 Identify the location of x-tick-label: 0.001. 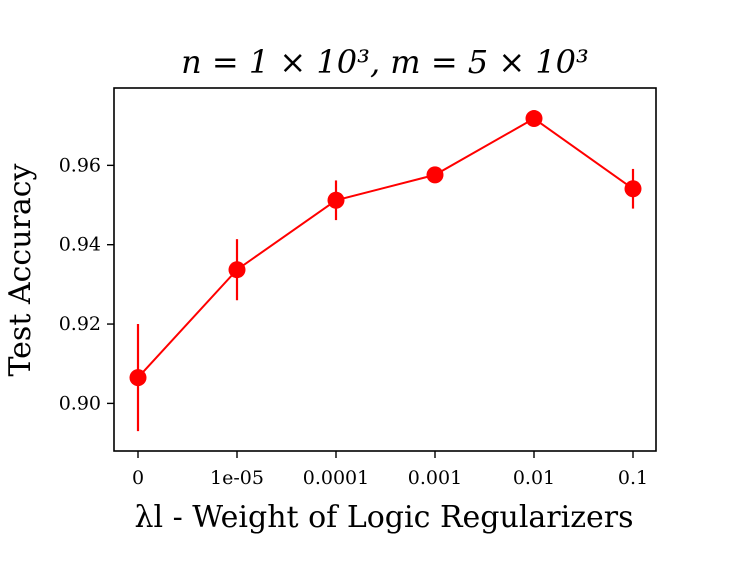
(435, 478).